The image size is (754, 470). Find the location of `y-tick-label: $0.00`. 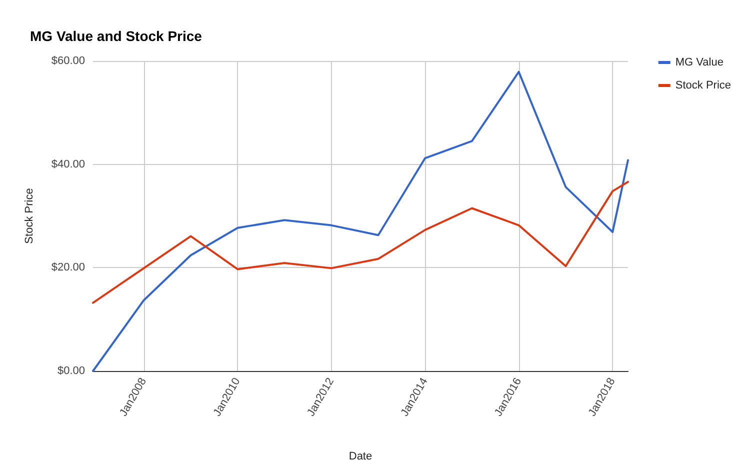

y-tick-label: $0.00 is located at coordinates (71, 371).